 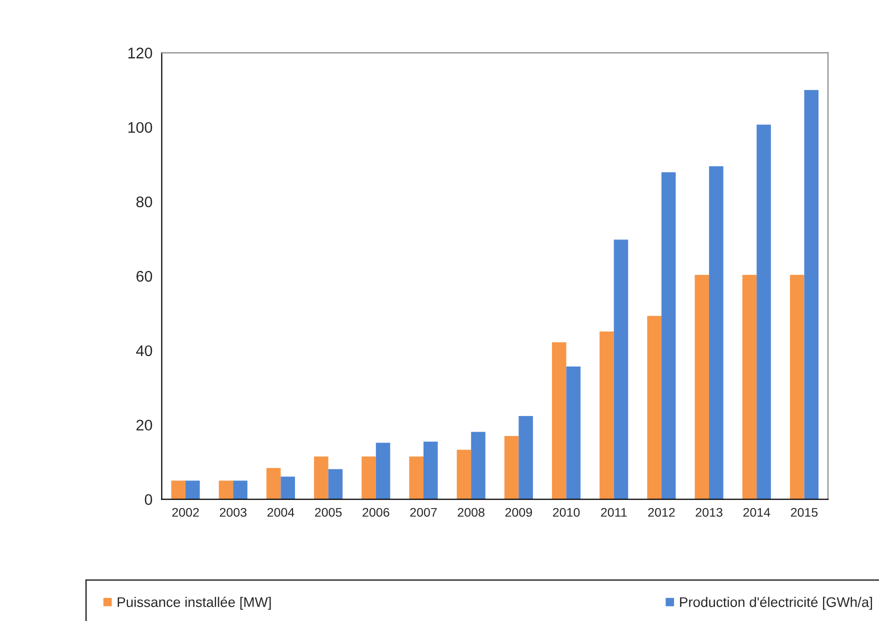 What do you see at coordinates (566, 512) in the screenshot?
I see `x-tick-label: 2010` at bounding box center [566, 512].